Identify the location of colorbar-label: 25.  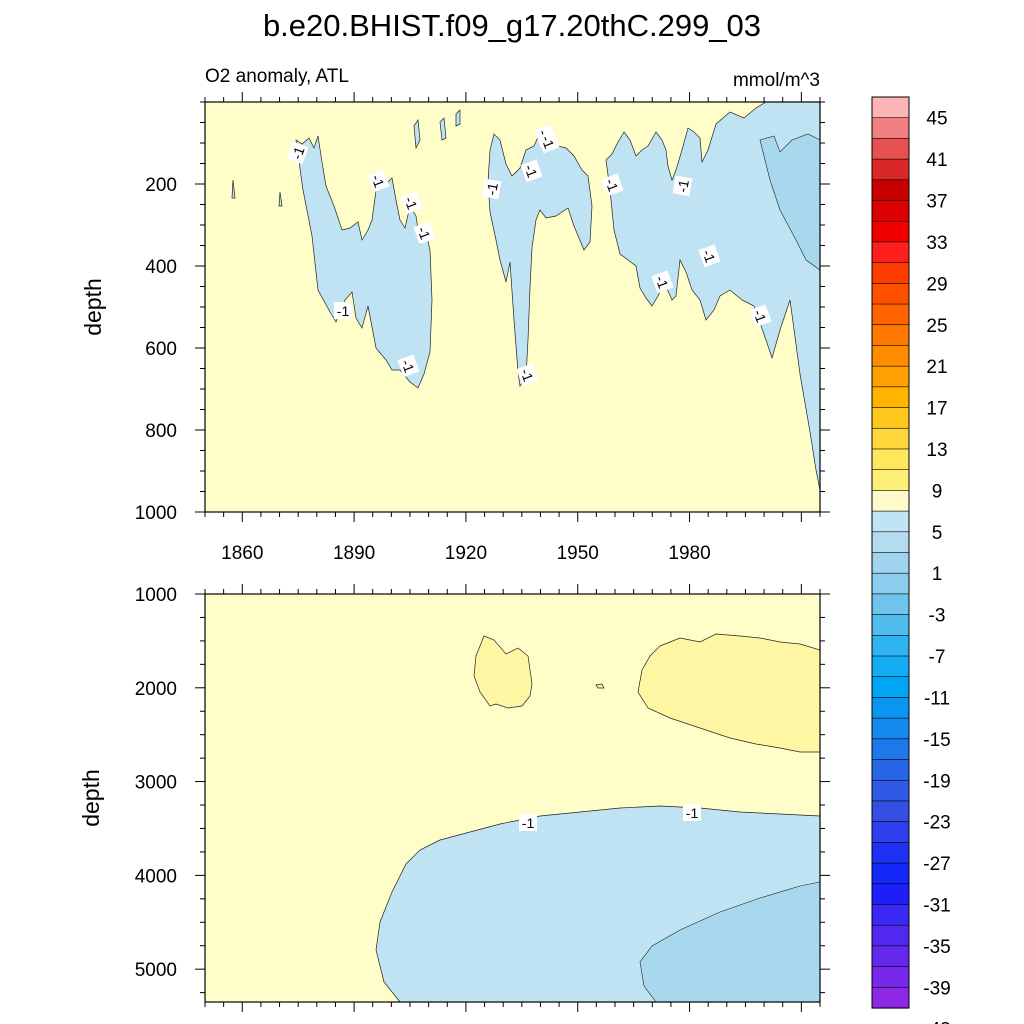
(936, 326).